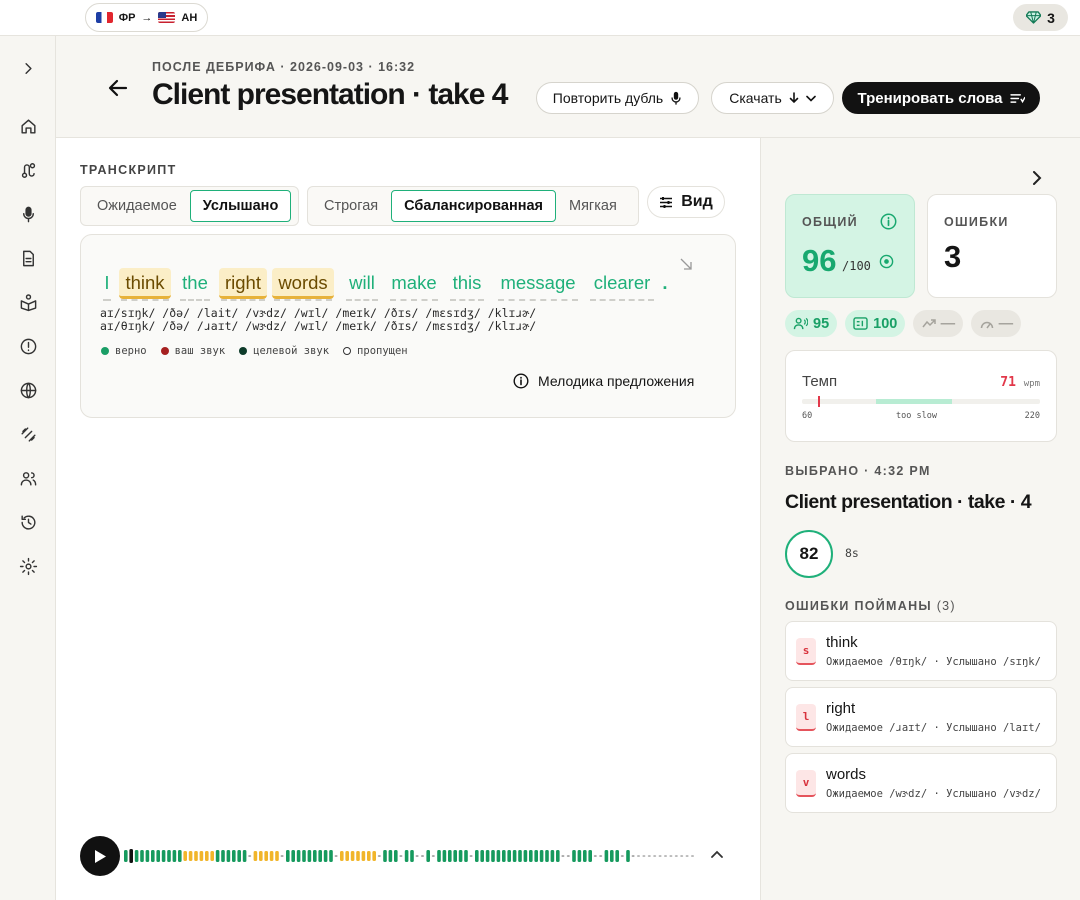 This screenshot has width=1080, height=900. Describe the element at coordinates (28, 522) in the screenshot. I see `sidebar-item-history` at that location.